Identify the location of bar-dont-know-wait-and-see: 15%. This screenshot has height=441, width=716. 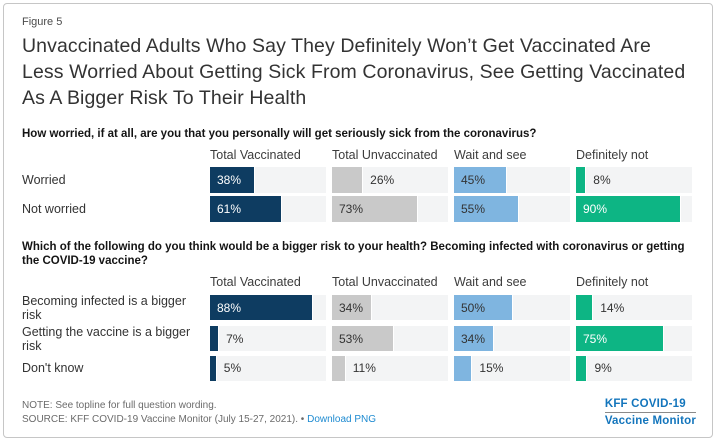
(512, 368).